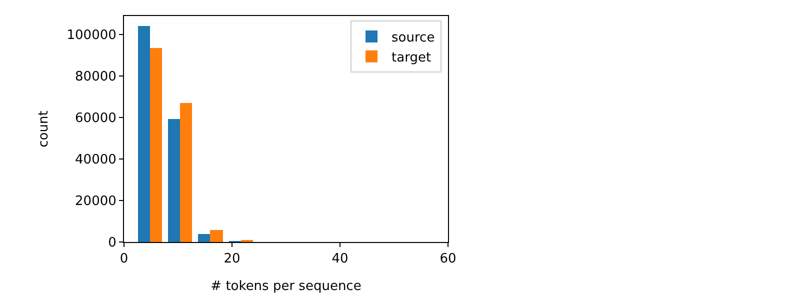 This screenshot has width=805, height=306. Describe the element at coordinates (413, 38) in the screenshot. I see `legend-label: source` at that location.